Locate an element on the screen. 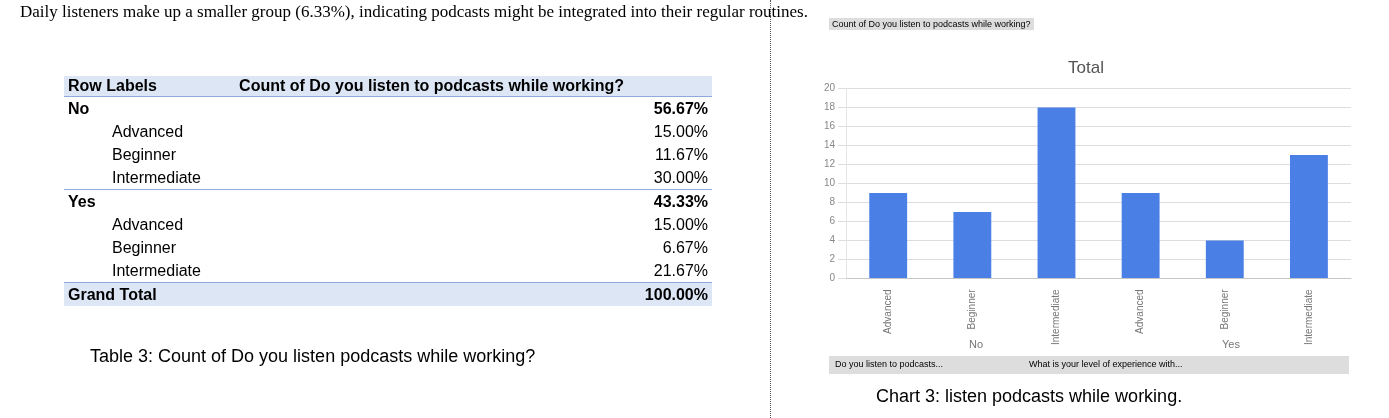 This screenshot has width=1389, height=418. y-tick-label: 6 is located at coordinates (832, 221).